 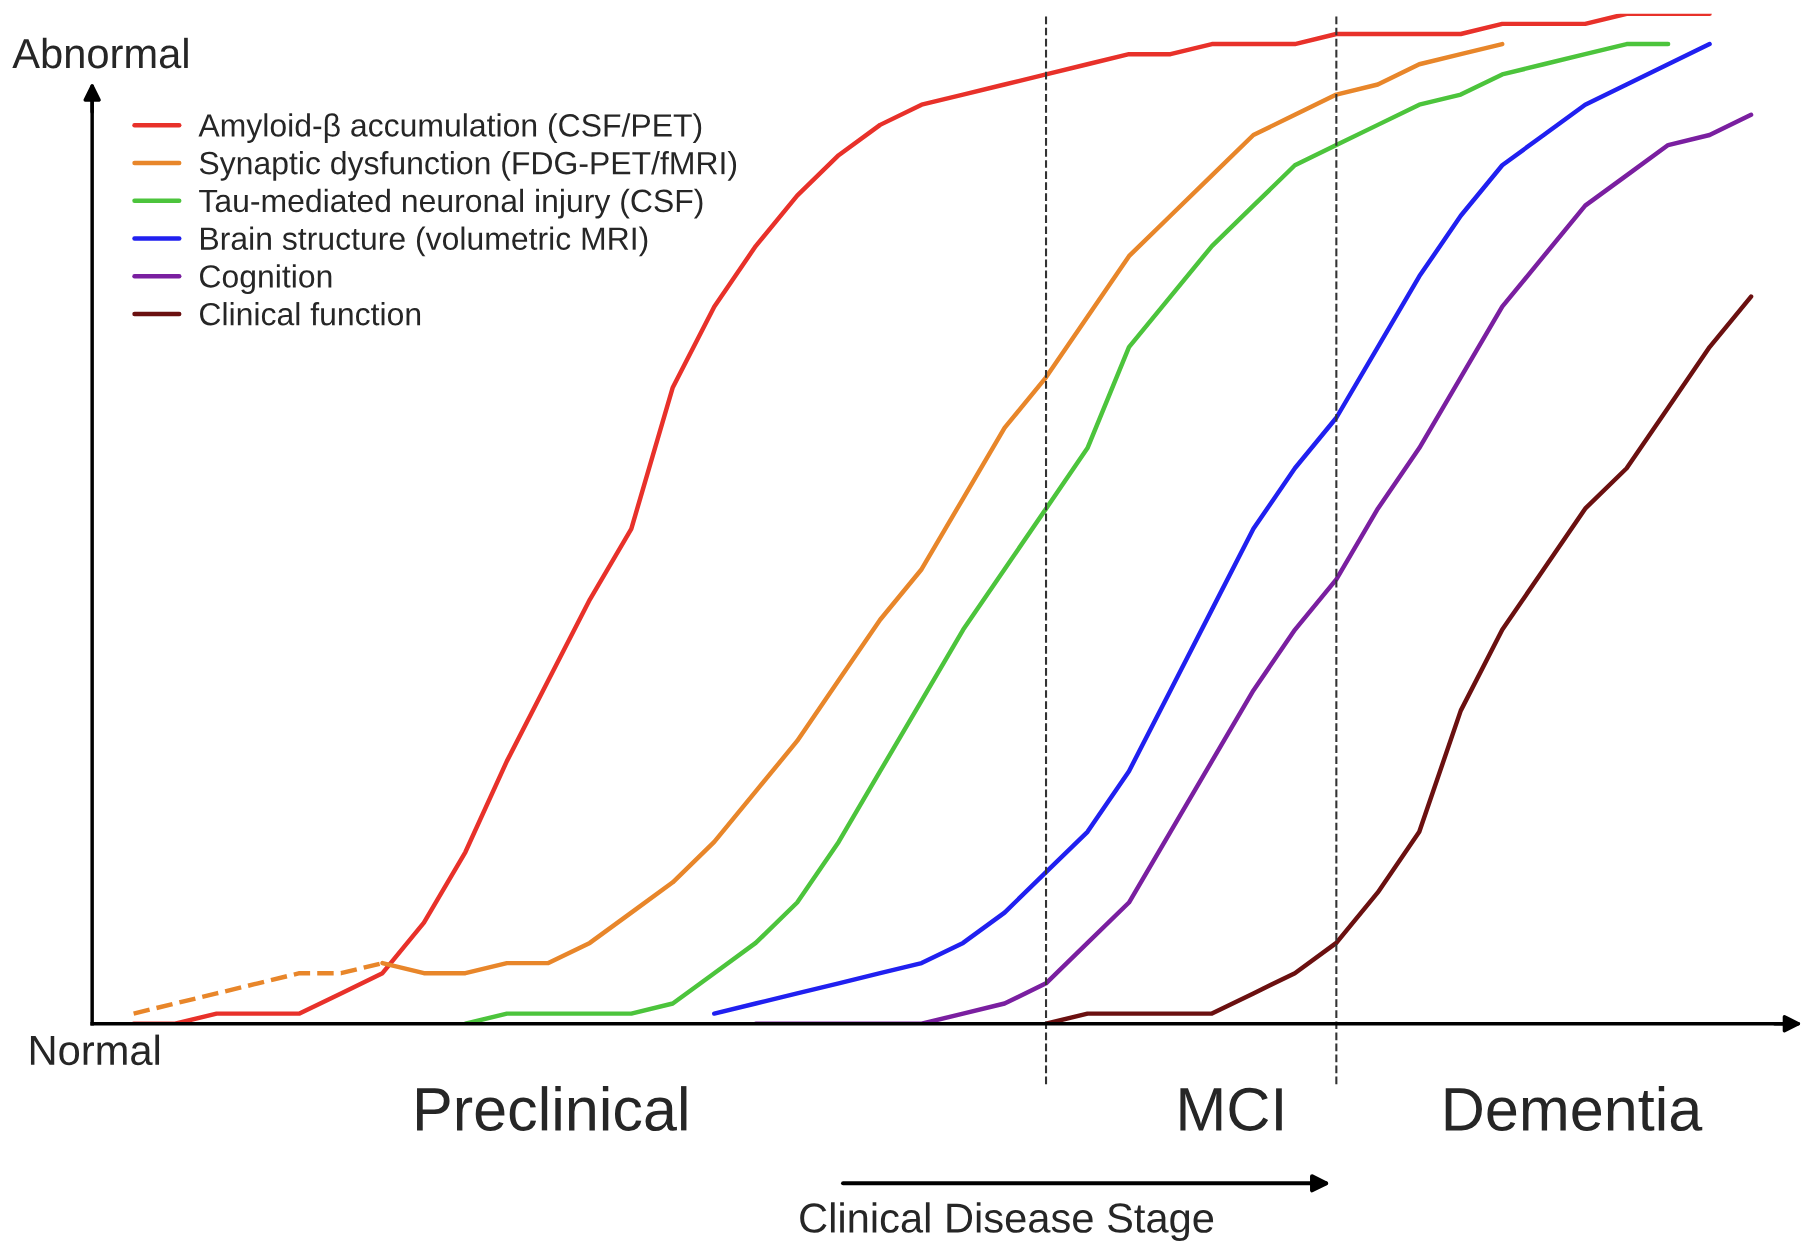 I want to click on legend-label: Tau-mediated neuronal injury (CSF), so click(x=451, y=203).